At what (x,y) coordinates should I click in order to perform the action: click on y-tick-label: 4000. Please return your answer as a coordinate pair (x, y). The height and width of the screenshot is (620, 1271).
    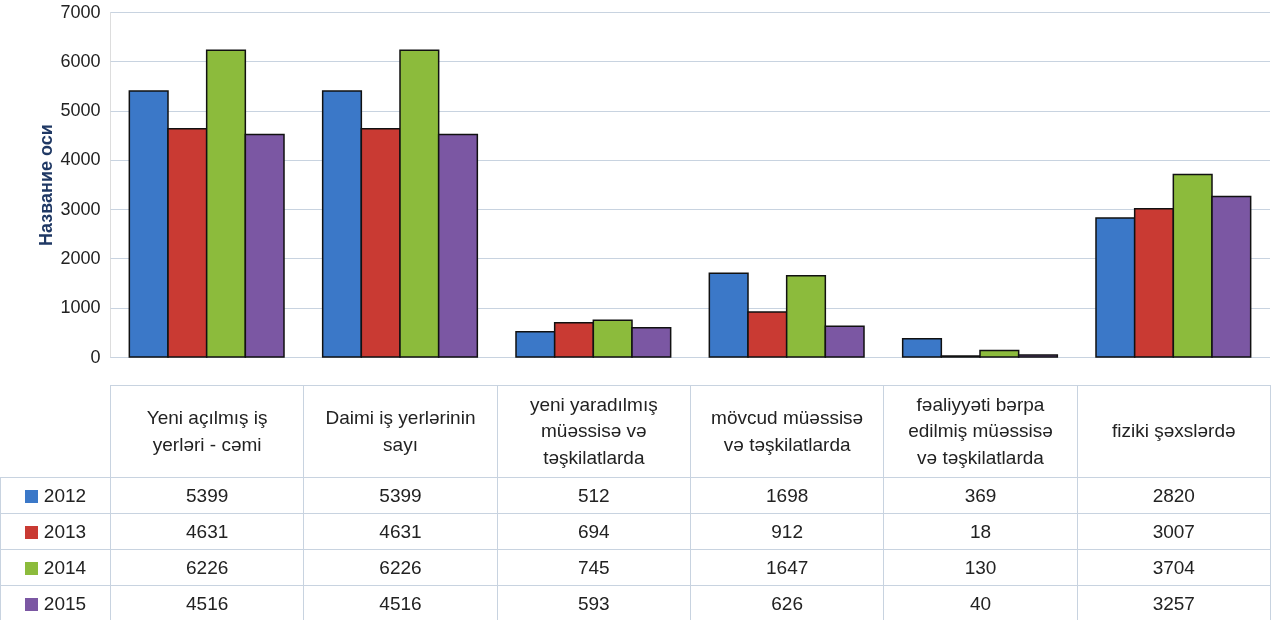
    Looking at the image, I should click on (80, 159).